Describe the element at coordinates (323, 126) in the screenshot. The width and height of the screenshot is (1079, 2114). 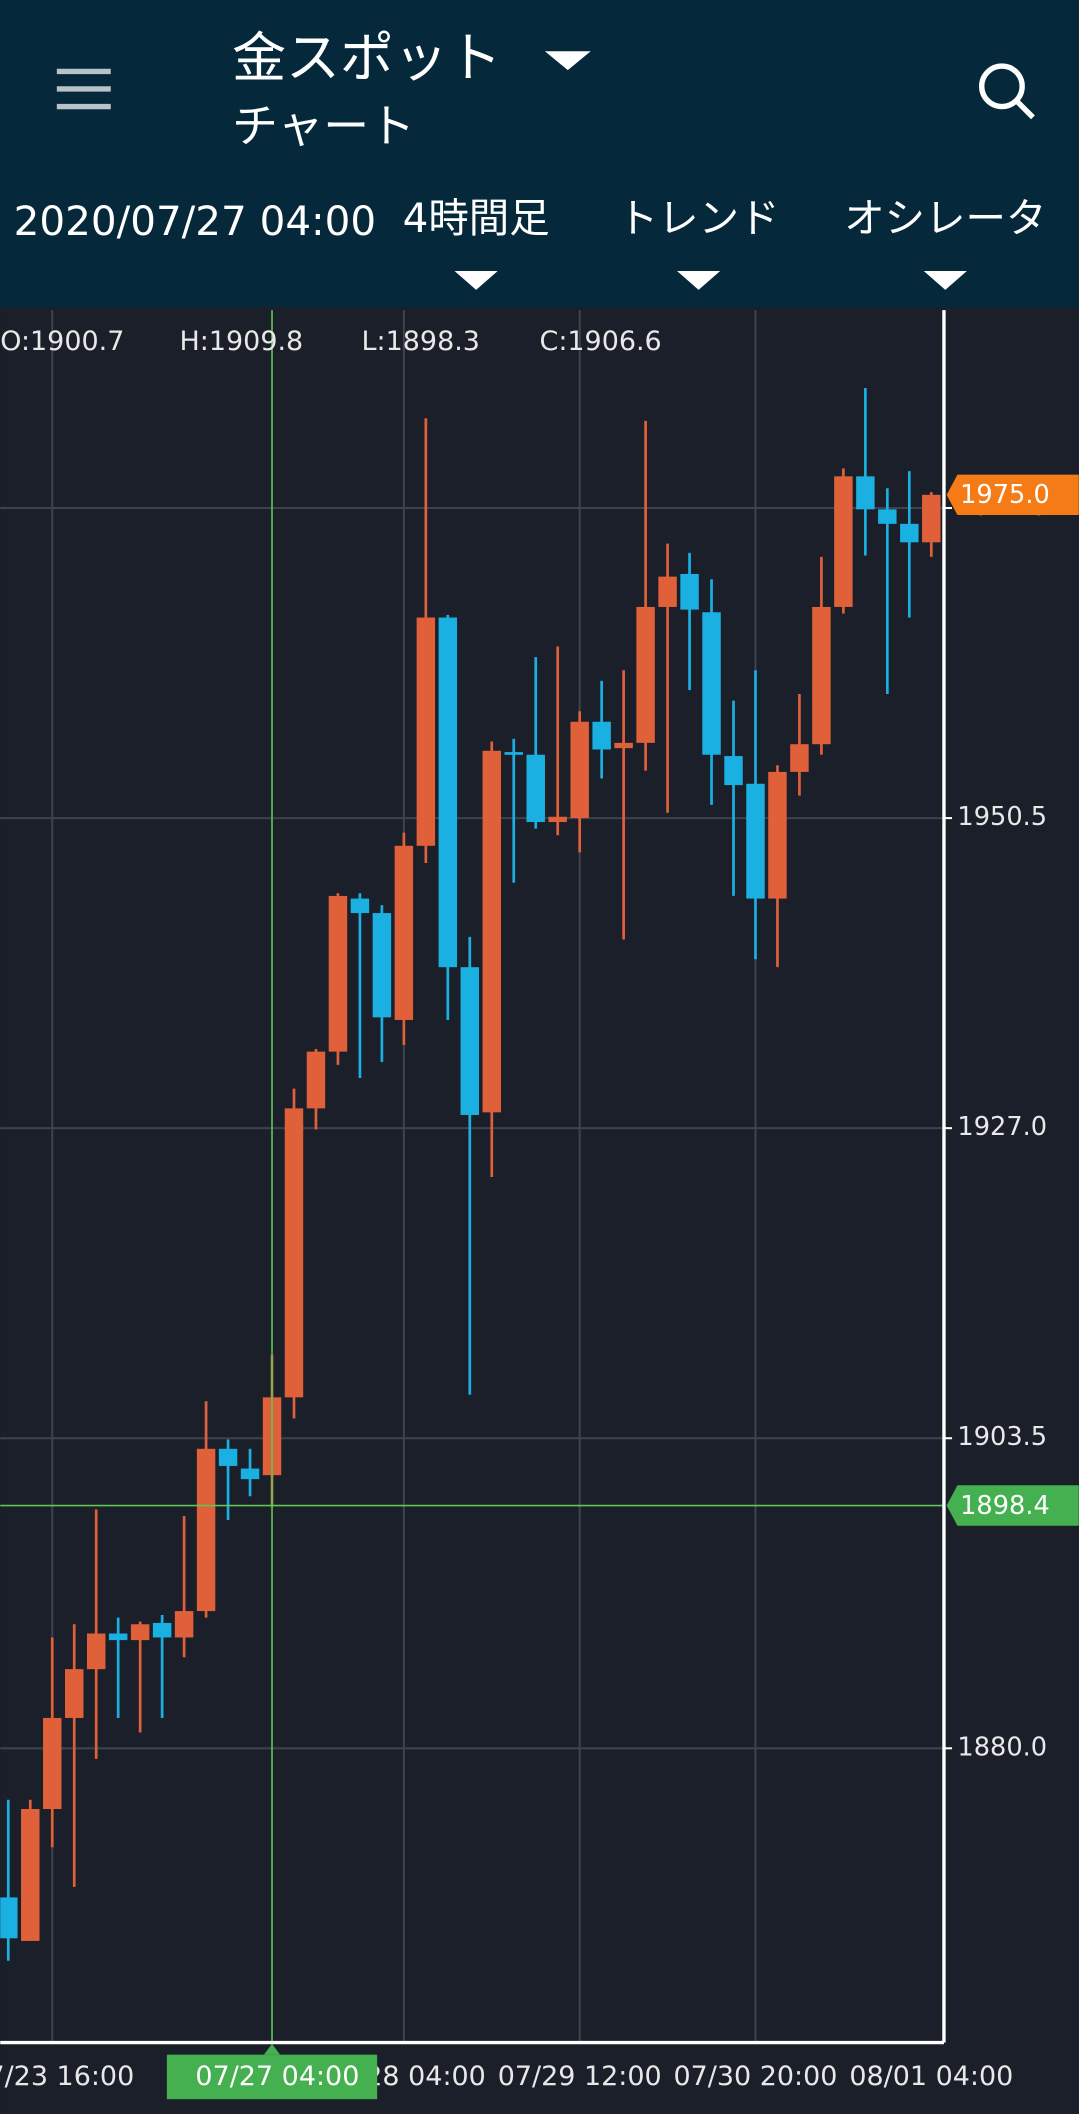
I see `header-subtitle: チャート` at that location.